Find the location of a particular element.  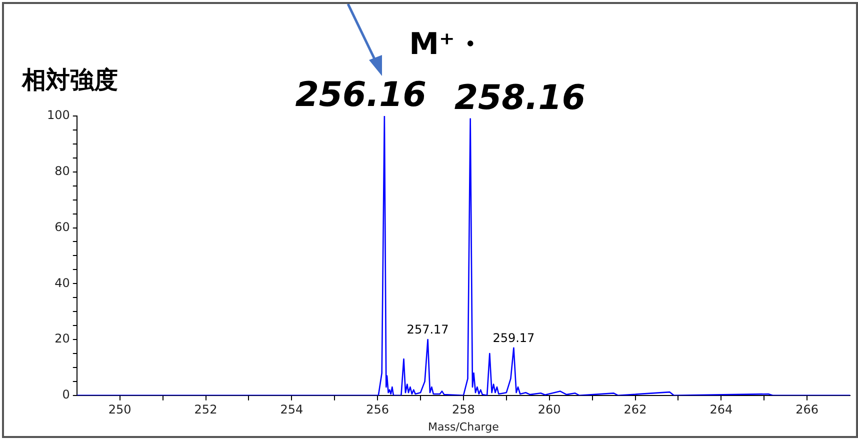

x-tick-label: 258 is located at coordinates (463, 409).